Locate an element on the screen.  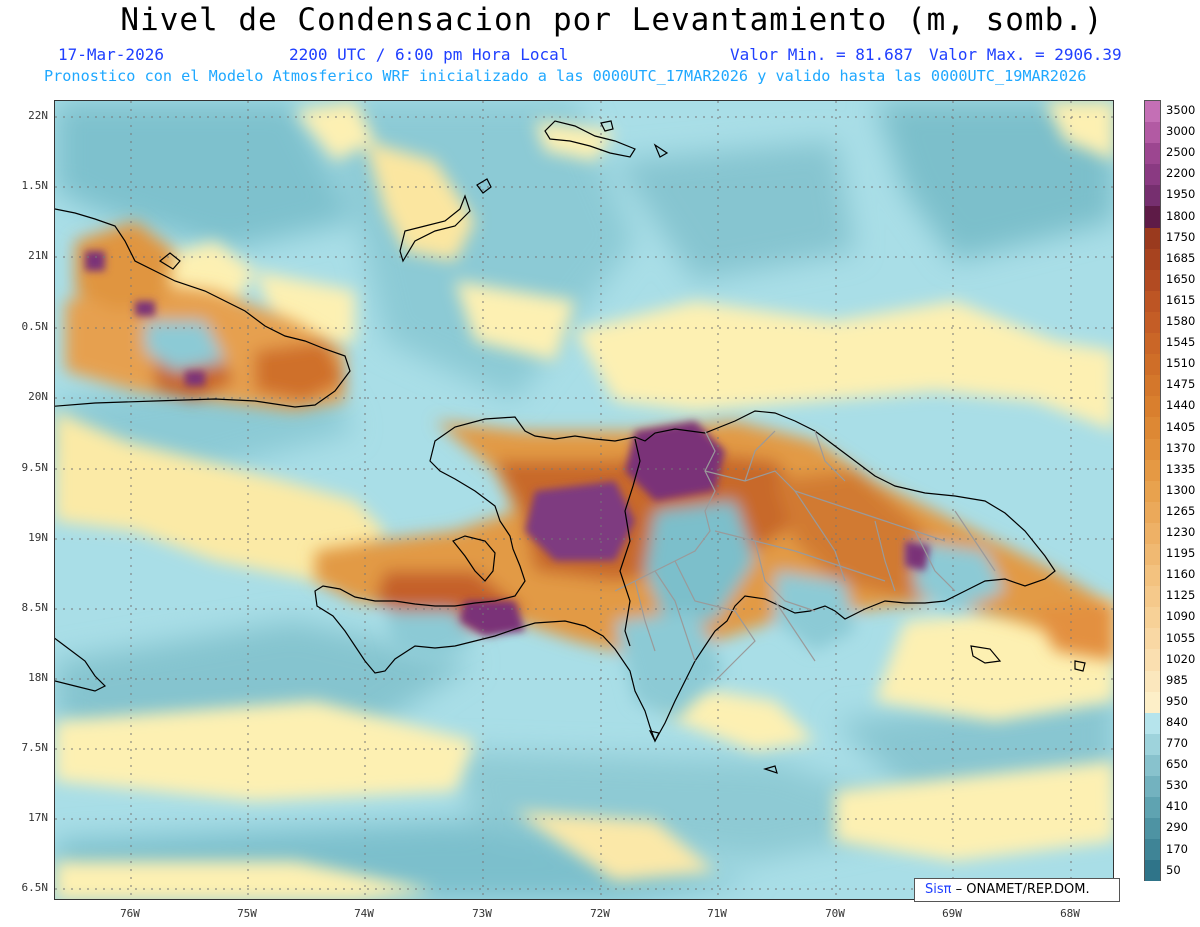
colorbar-label: 1800 is located at coordinates (1181, 215).